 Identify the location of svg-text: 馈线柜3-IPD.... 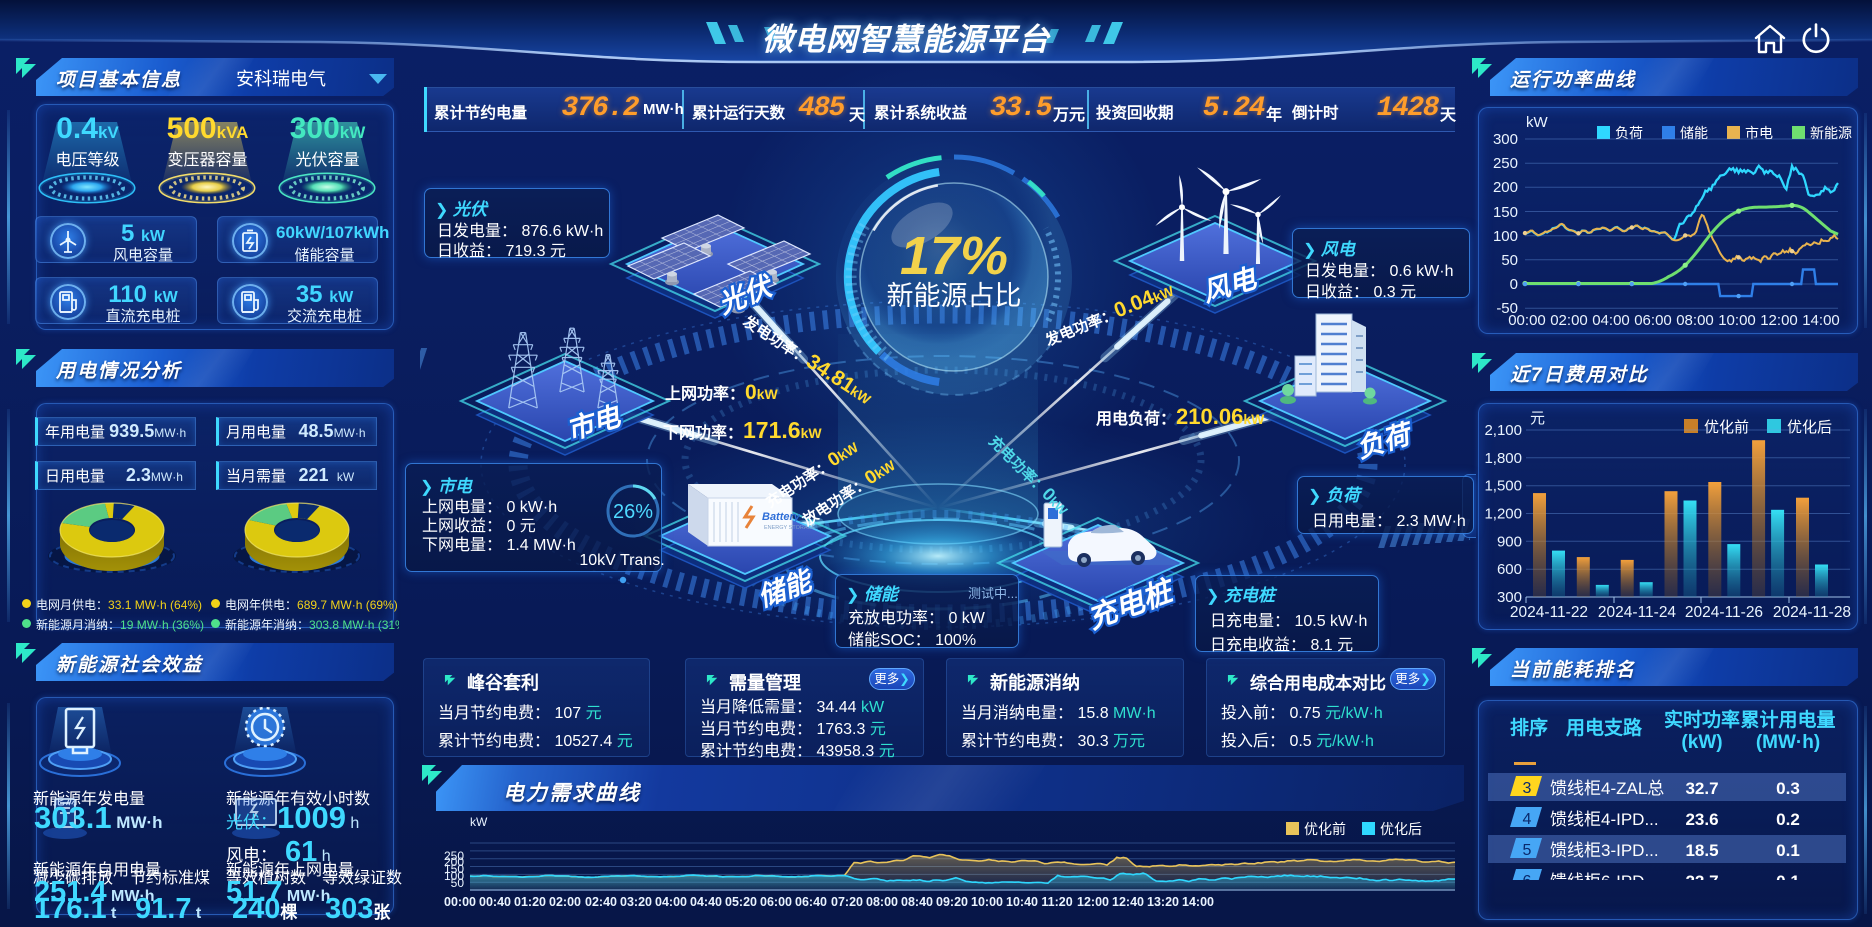
(1604, 850).